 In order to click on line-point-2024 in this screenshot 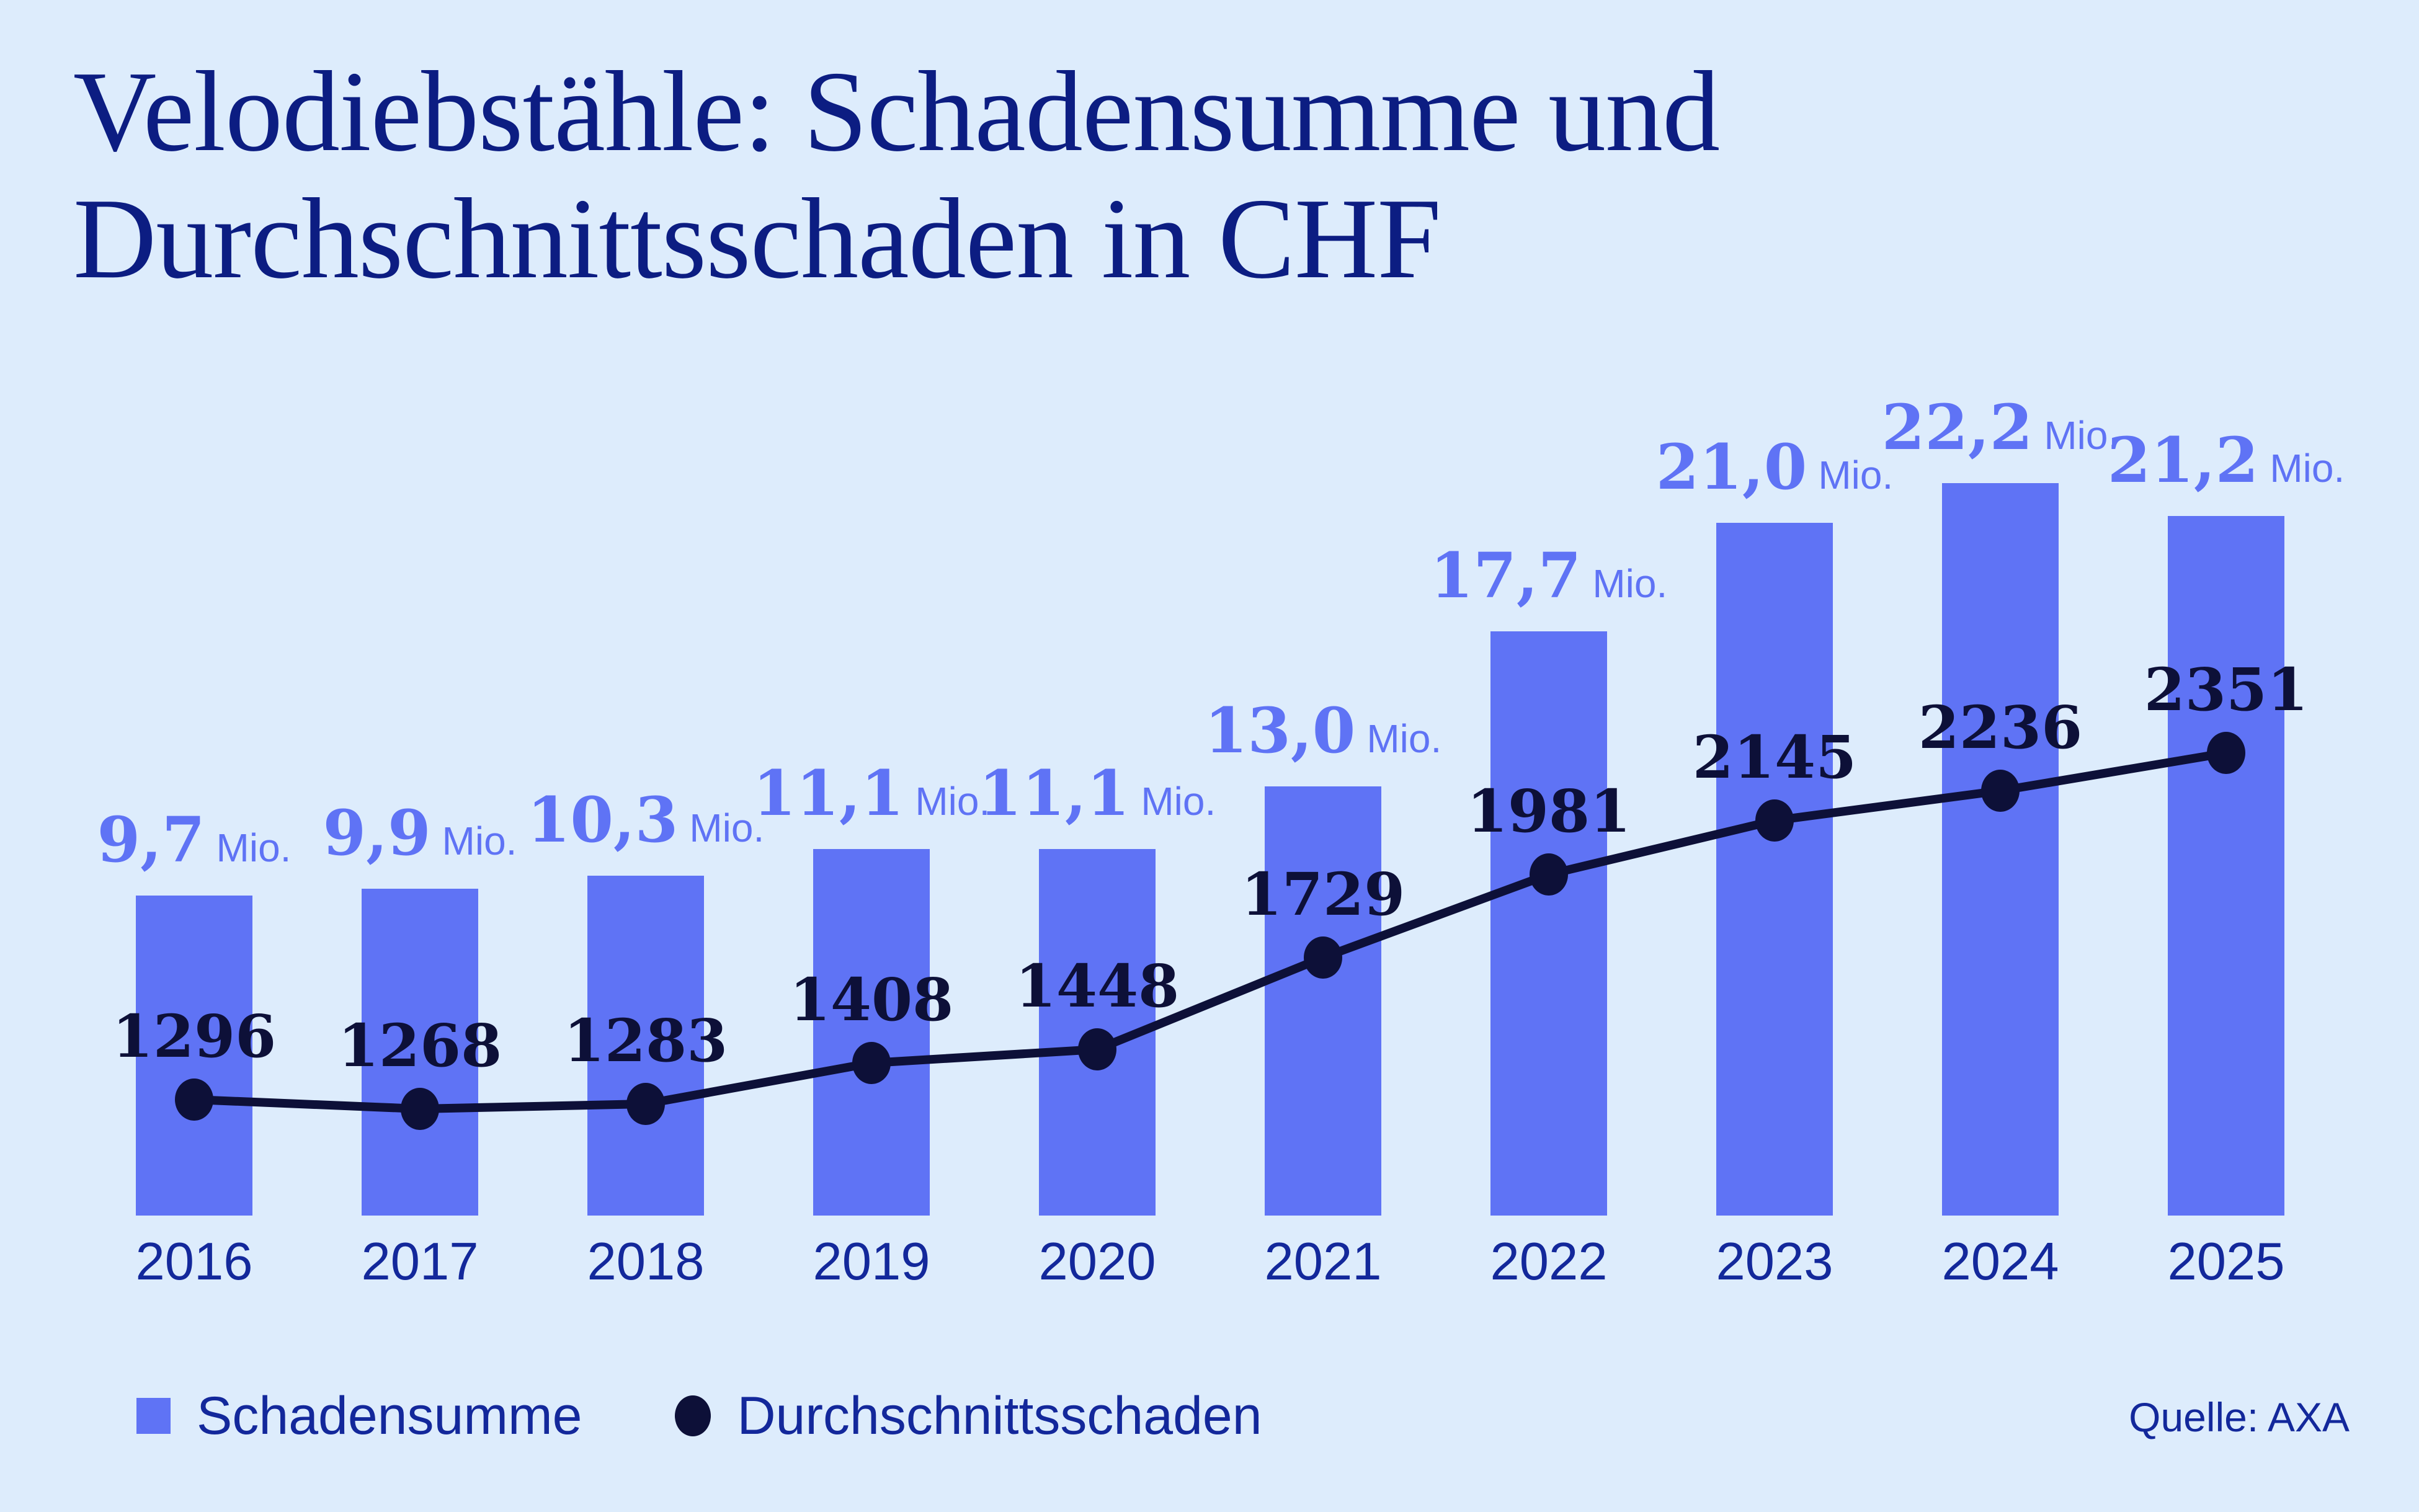, I will do `click(2000, 791)`.